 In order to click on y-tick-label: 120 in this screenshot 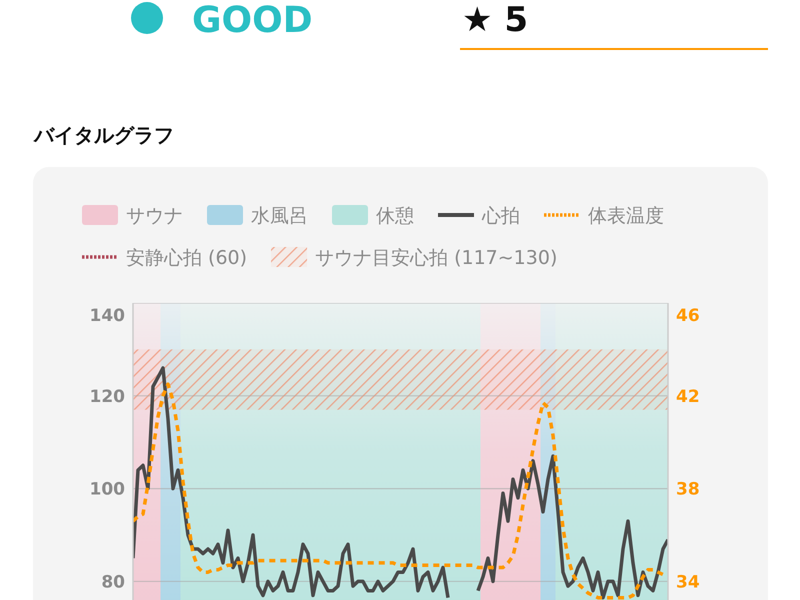, I will do `click(108, 396)`.